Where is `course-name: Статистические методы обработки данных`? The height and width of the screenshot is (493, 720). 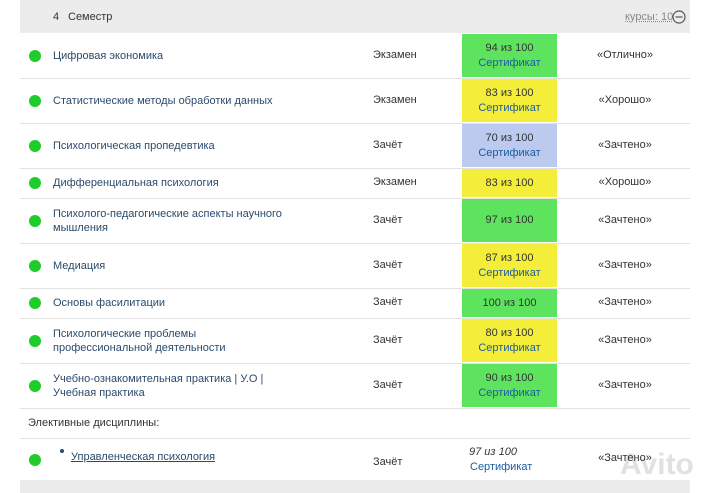
course-name: Статистические методы обработки данных is located at coordinates (163, 100).